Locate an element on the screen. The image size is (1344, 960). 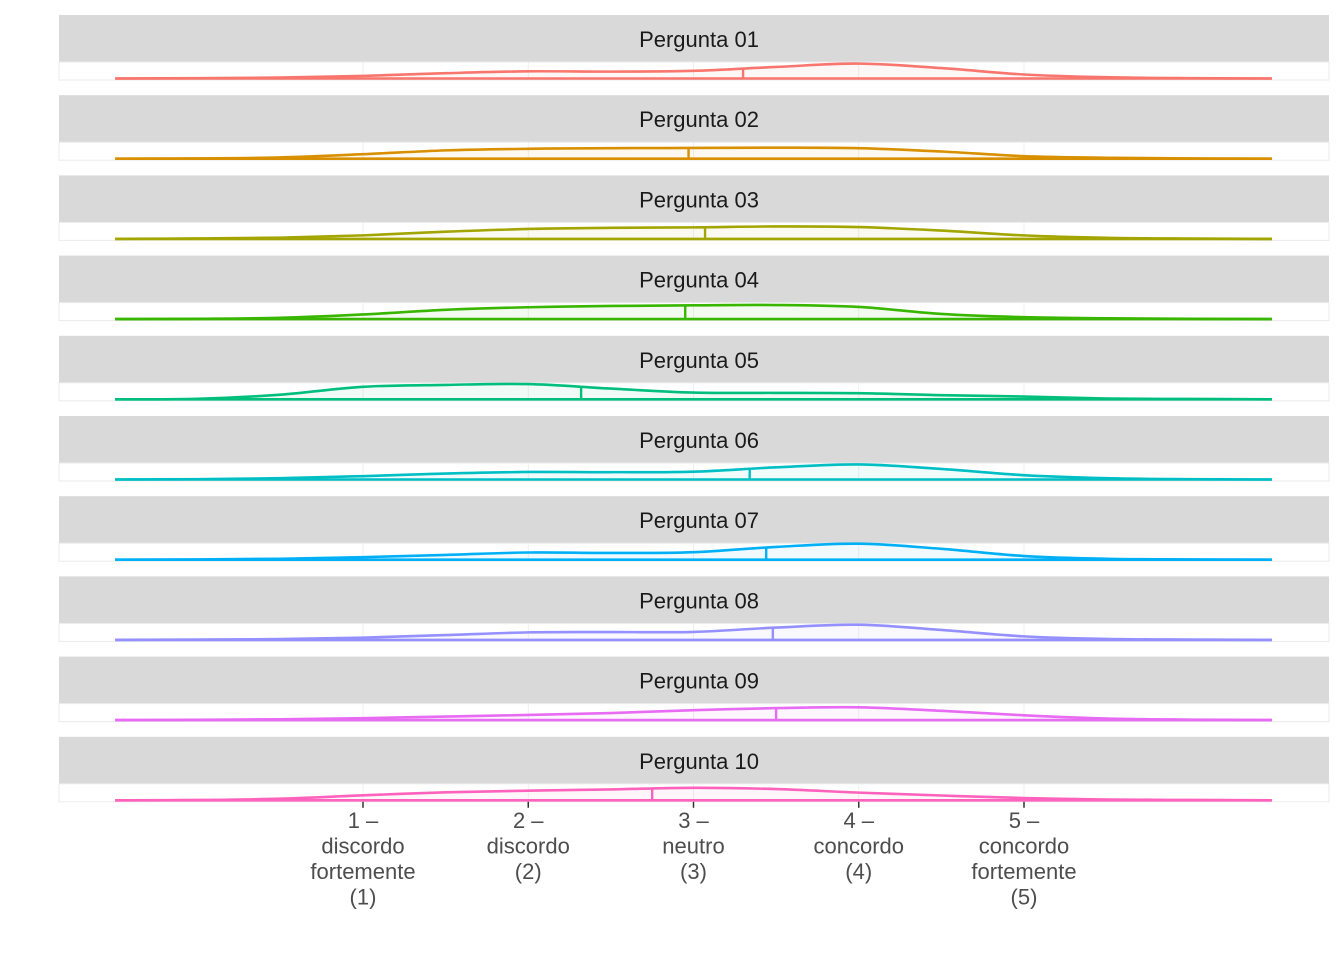
facet-label: Pergunta 01 is located at coordinates (699, 39).